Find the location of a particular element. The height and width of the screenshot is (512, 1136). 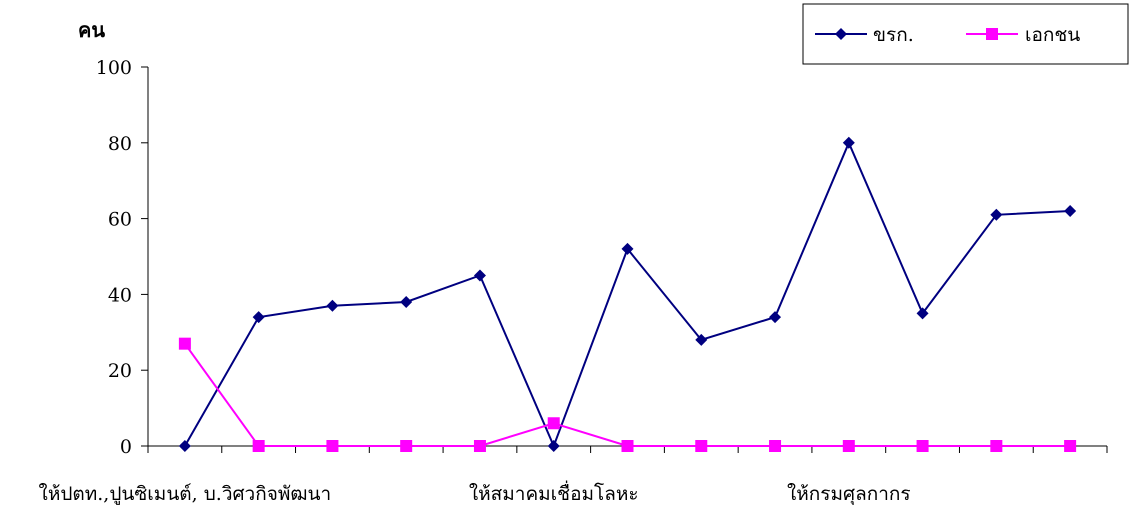

x-category-label: ให้ปตท.,ปูนซิเมนต์, บ.วิศวกิจพัฒนา is located at coordinates (185, 494).